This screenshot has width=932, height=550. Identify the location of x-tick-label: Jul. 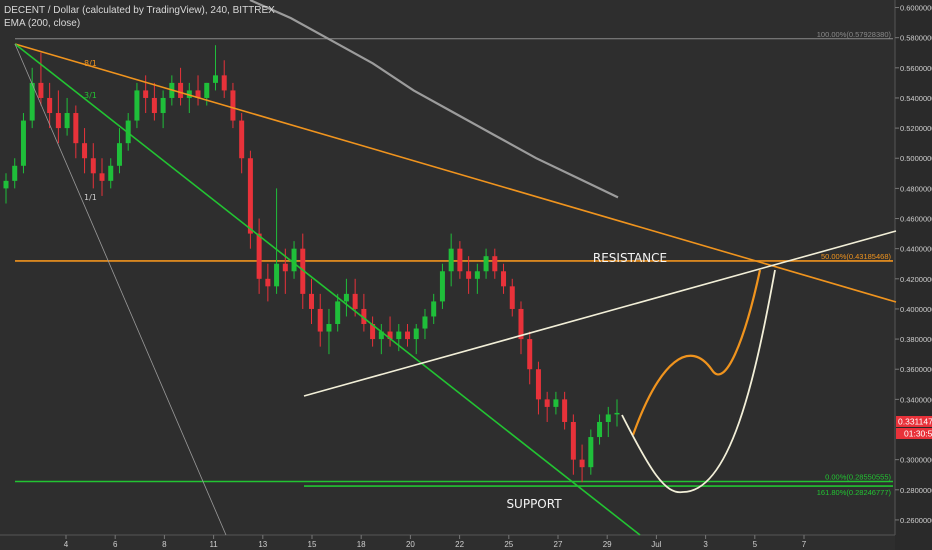
(656, 544).